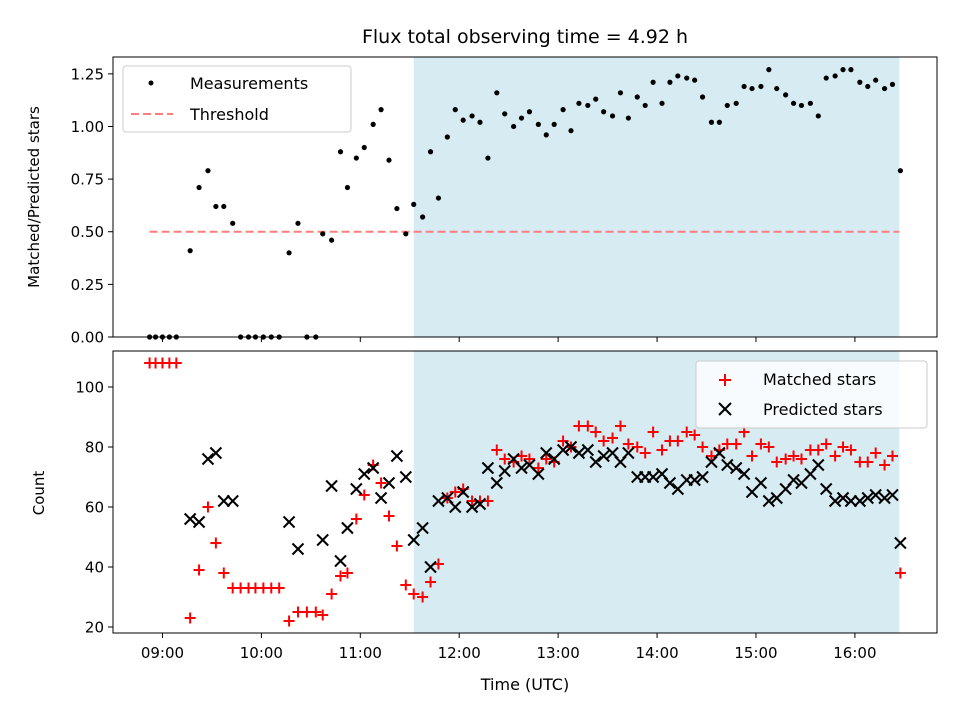  What do you see at coordinates (151, 83) in the screenshot?
I see `legend-measurements-marker` at bounding box center [151, 83].